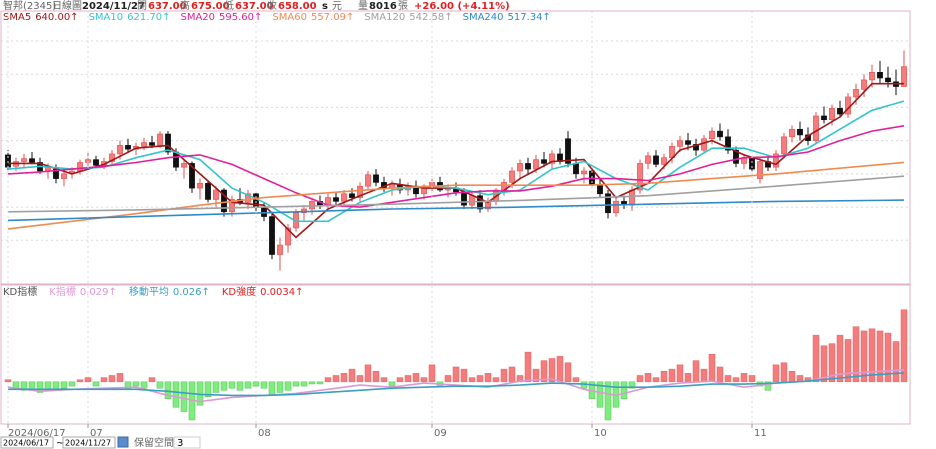 Image resolution: width=936 pixels, height=449 pixels. Describe the element at coordinates (98, 292) in the screenshot. I see `legend-value: 0.029↑` at that location.